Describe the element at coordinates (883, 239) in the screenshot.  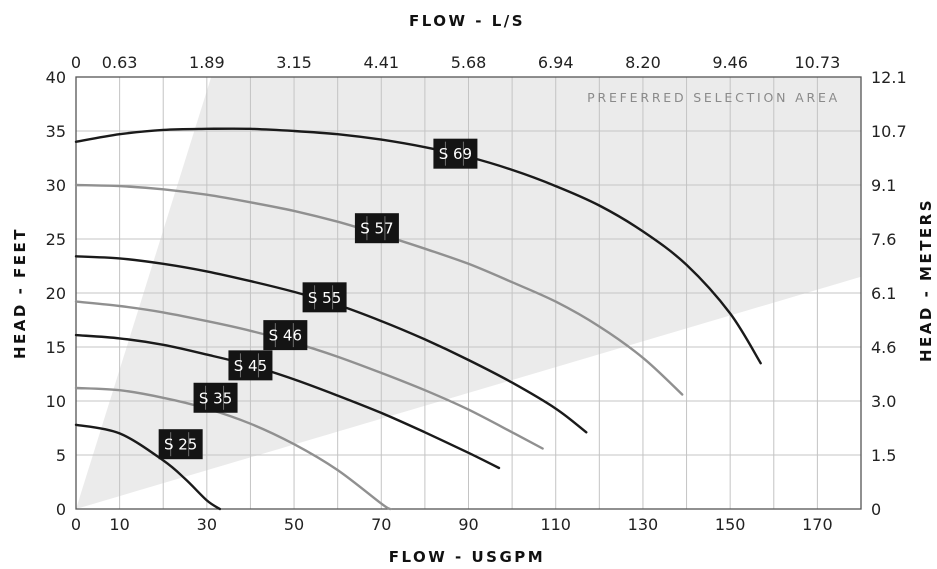
I see `y2-tick-label: 7.6` at that location.